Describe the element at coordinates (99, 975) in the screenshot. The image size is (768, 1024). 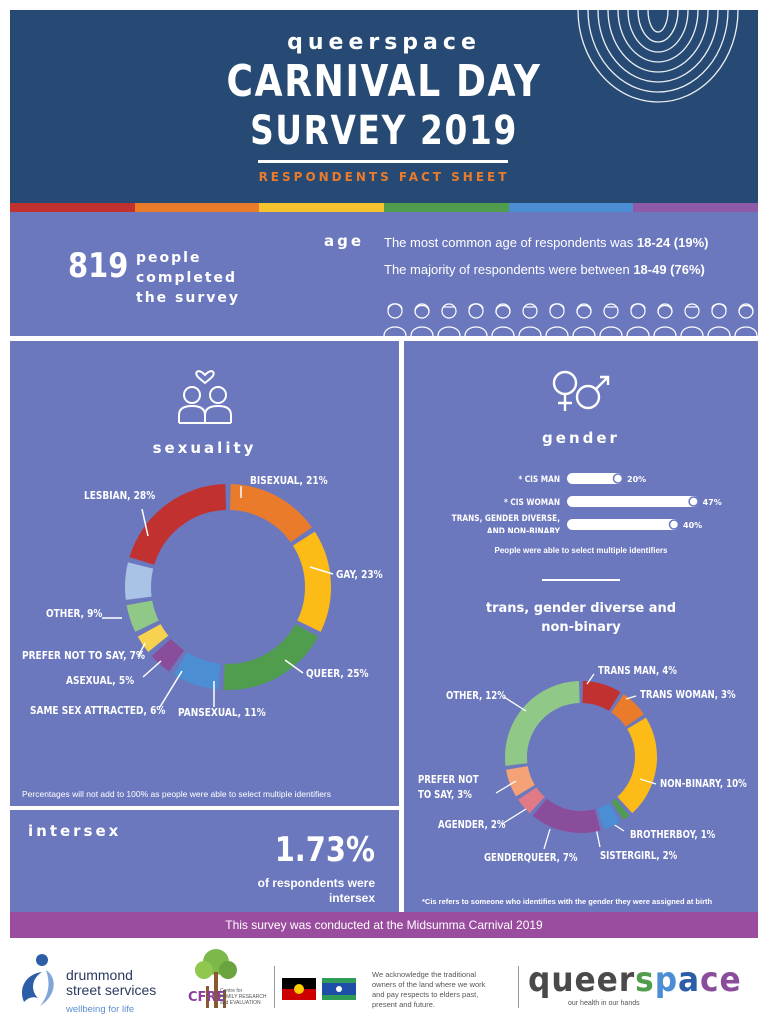
I see `dss-line1: drummond` at that location.